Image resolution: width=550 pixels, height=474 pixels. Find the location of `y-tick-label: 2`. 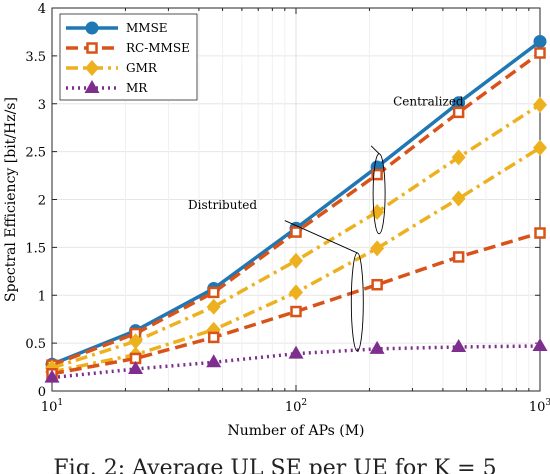

y-tick-label: 2 is located at coordinates (42, 201).